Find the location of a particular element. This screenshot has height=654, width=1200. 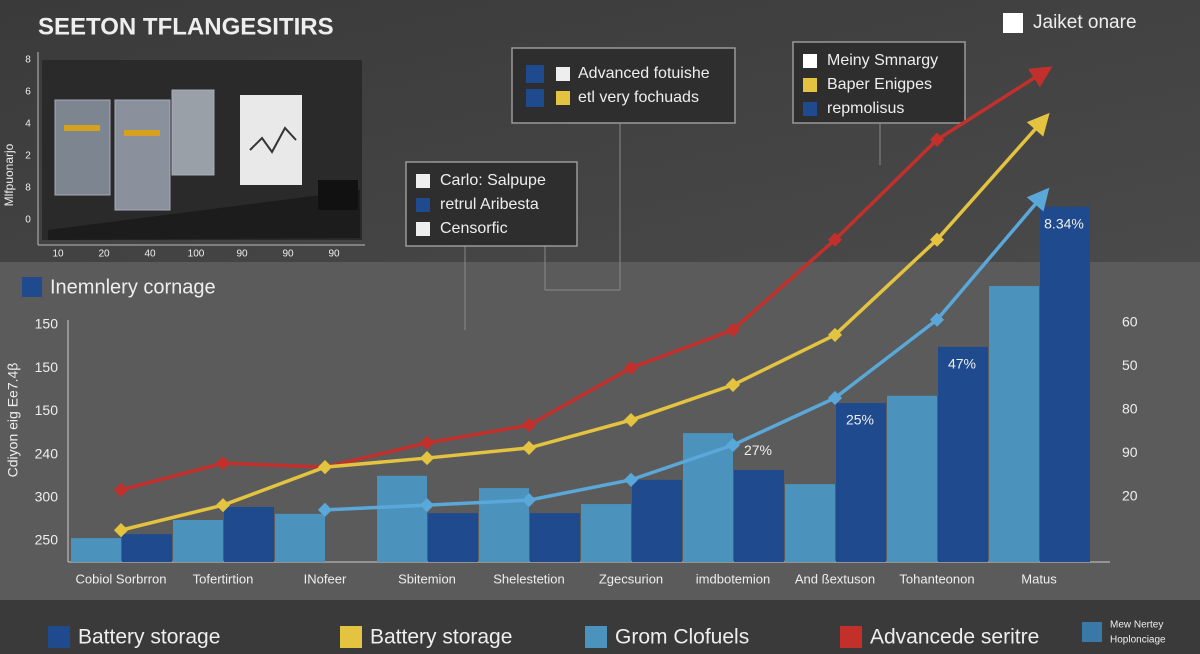

y-axis-title: Cdiyon eig Ee7.4β is located at coordinates (13, 420).